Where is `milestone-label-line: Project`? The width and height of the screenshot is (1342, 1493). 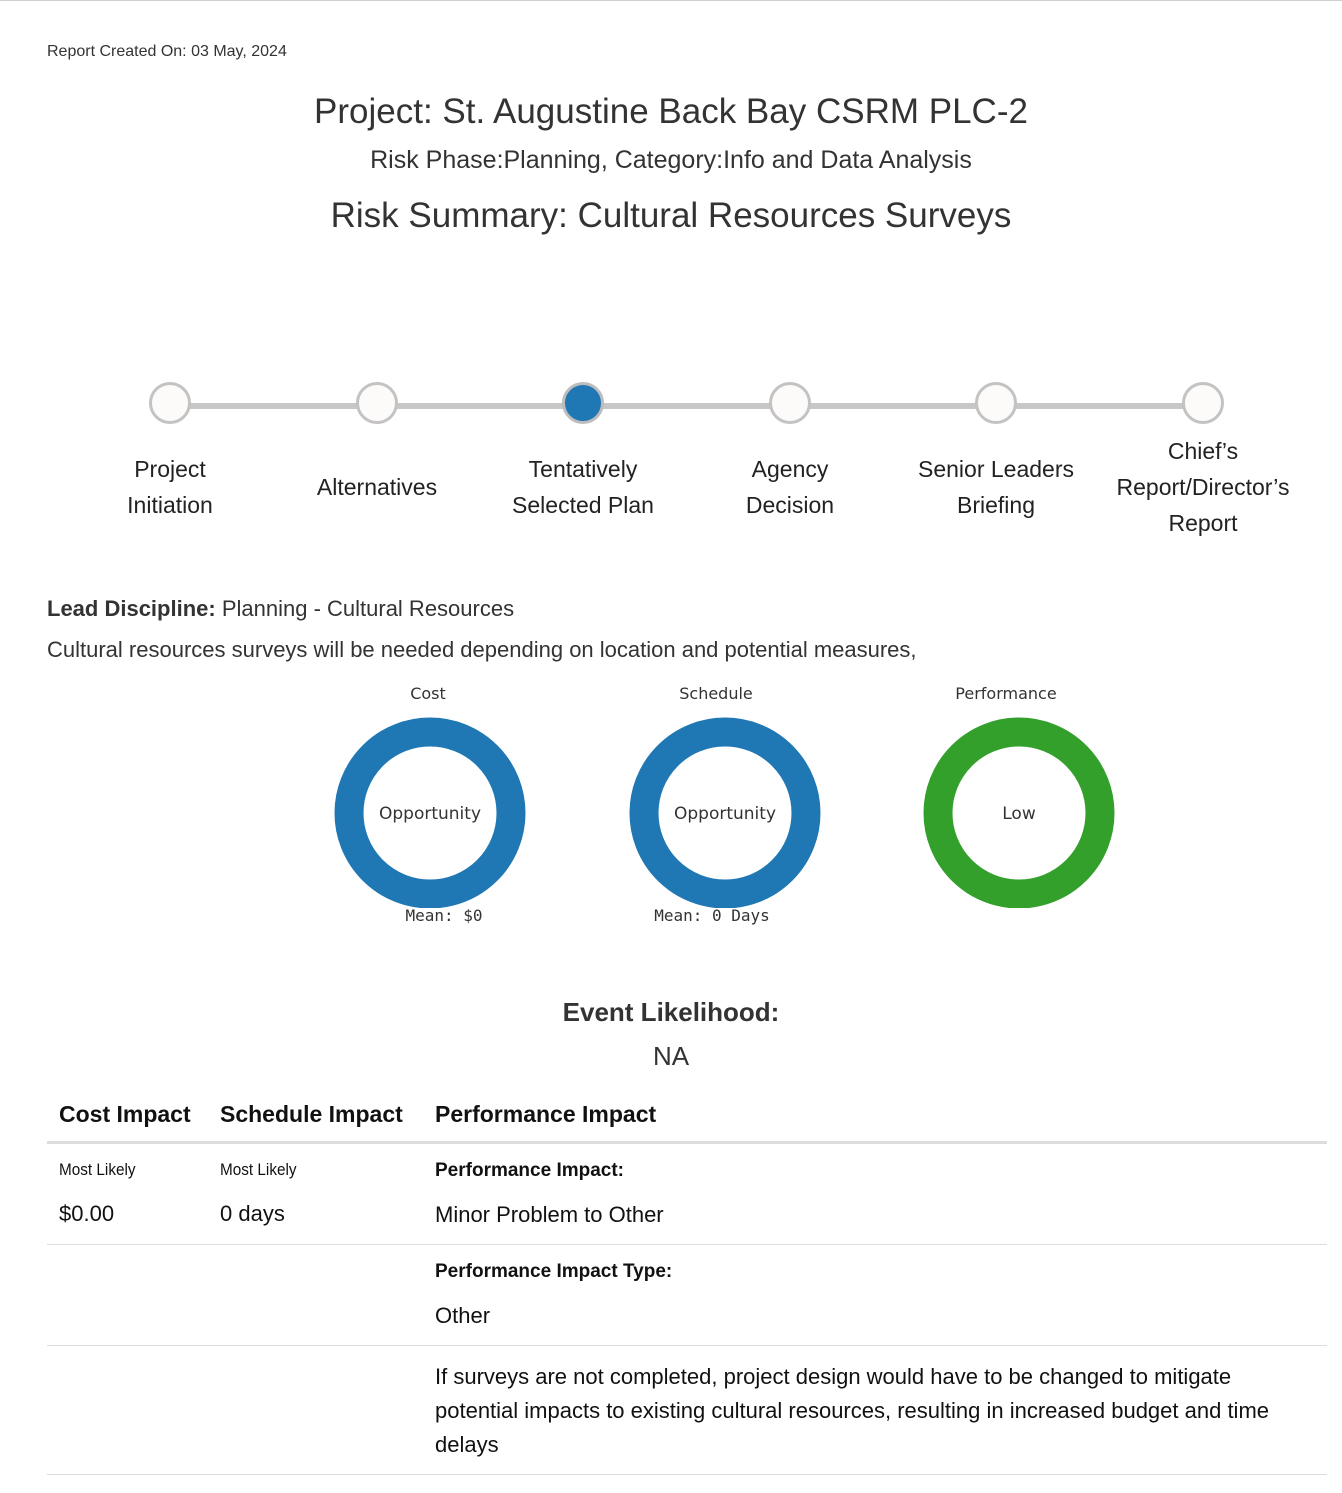 milestone-label-line: Project is located at coordinates (170, 469).